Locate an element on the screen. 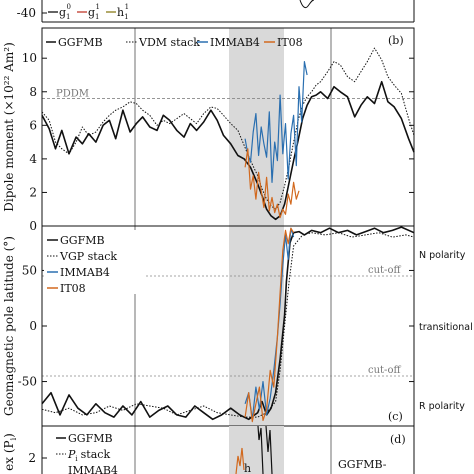 This screenshot has height=474, width=474. r-polarity-label: R polarity is located at coordinates (442, 406).